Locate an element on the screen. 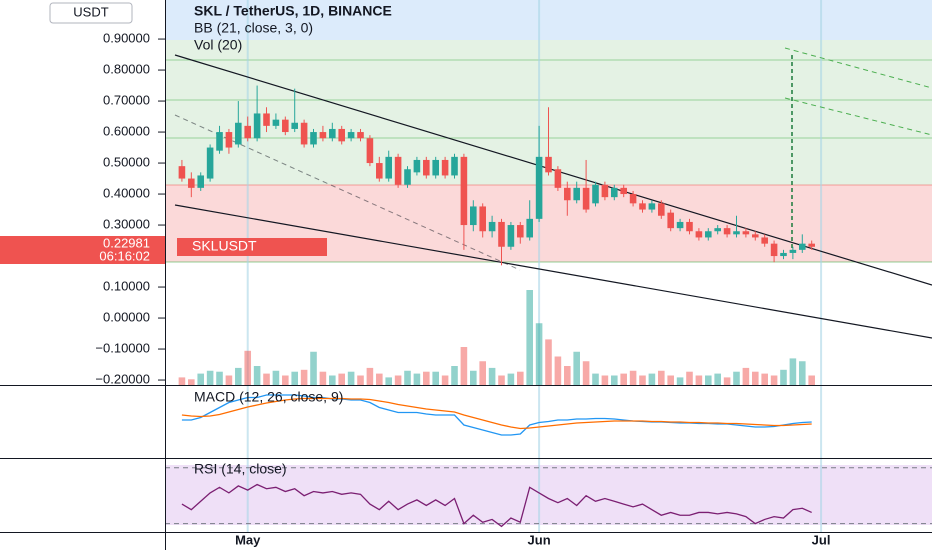  countdown: 06:16:02 is located at coordinates (124, 255).